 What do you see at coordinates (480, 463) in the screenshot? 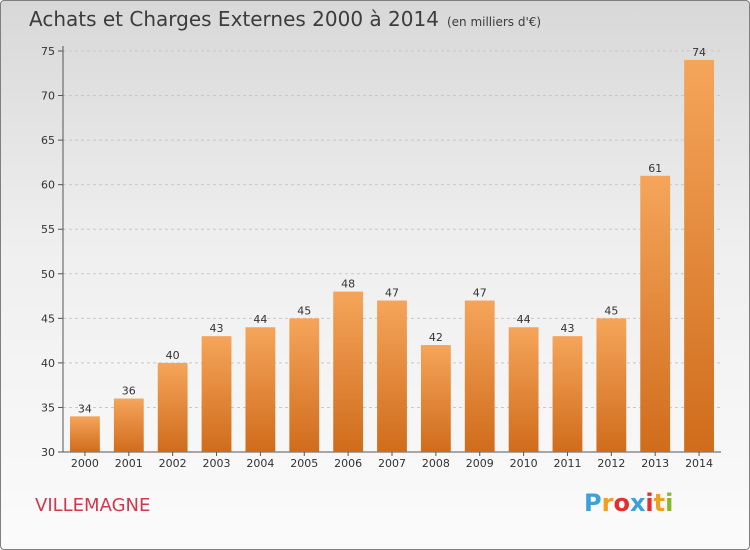
I see `x-tick-label: 2009` at bounding box center [480, 463].